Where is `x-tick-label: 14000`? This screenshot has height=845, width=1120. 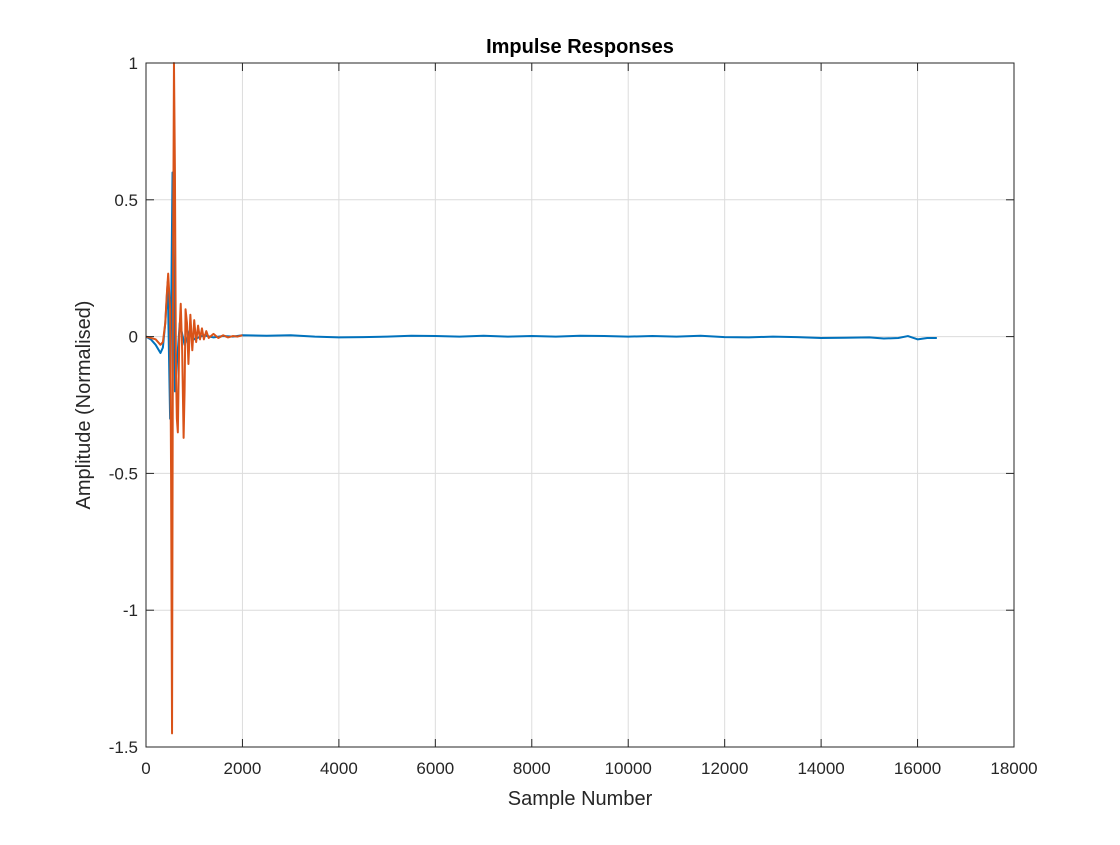 x-tick-label: 14000 is located at coordinates (820, 768).